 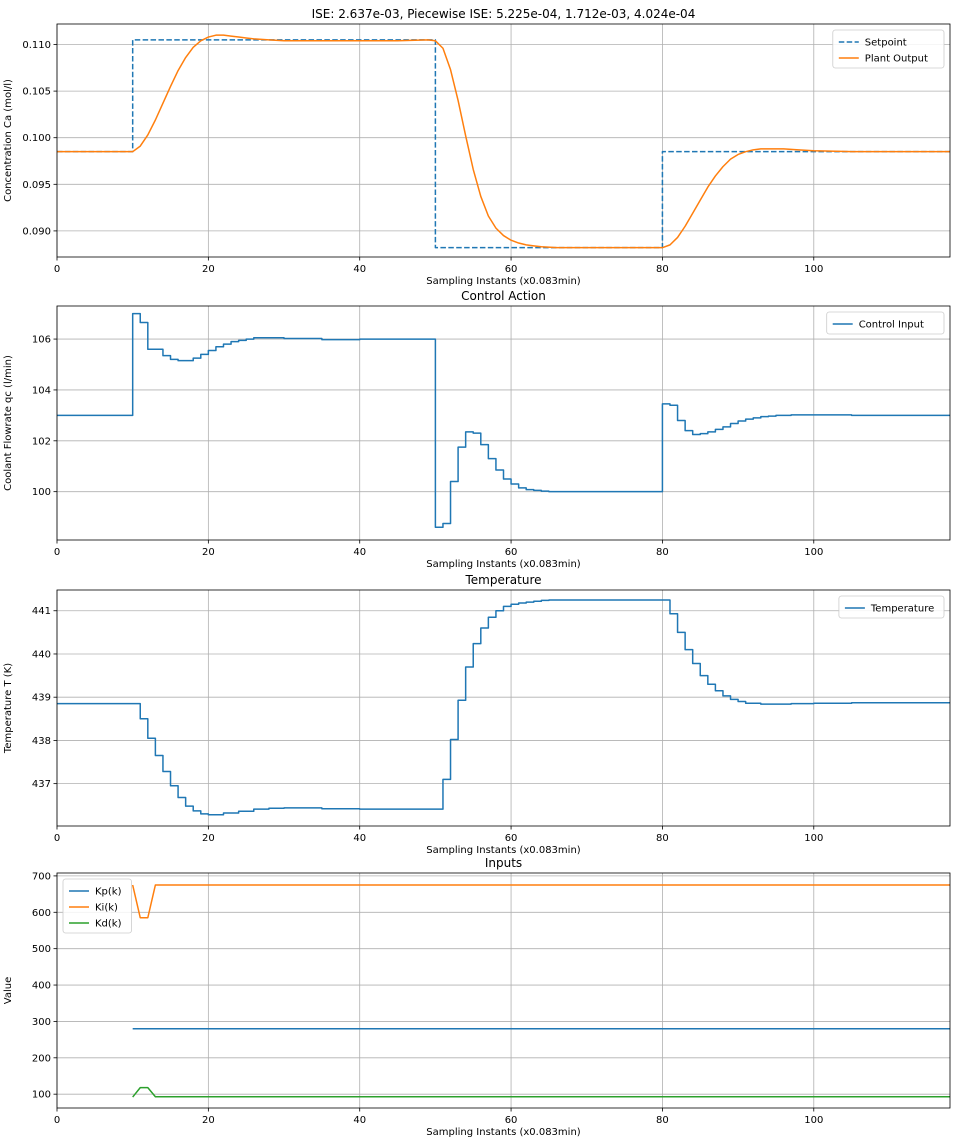 I want to click on legend: Control Input, so click(x=885, y=323).